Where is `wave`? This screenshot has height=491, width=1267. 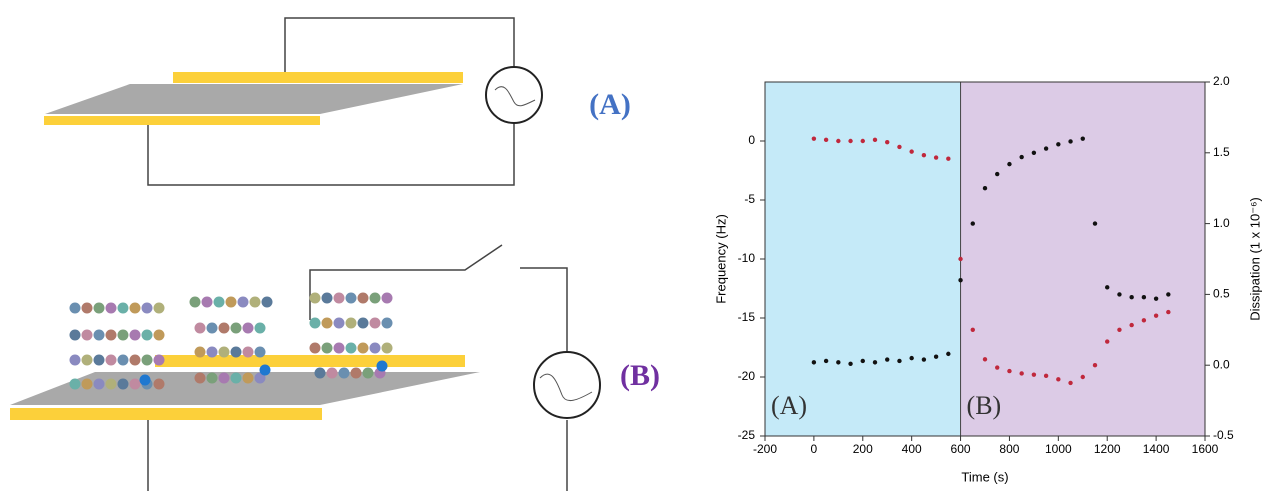 wave is located at coordinates (515, 96).